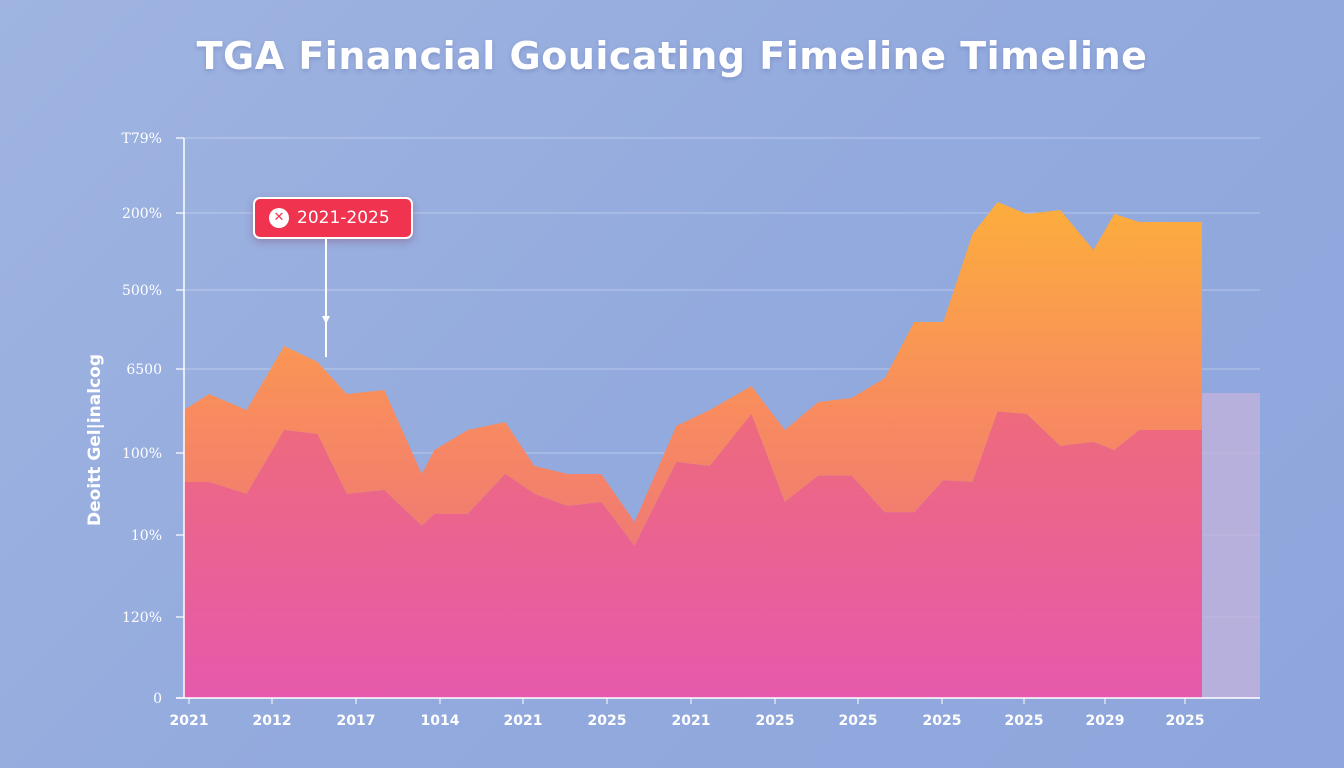 This screenshot has width=1344, height=768. Describe the element at coordinates (142, 291) in the screenshot. I see `y-tick-label: 500%` at that location.